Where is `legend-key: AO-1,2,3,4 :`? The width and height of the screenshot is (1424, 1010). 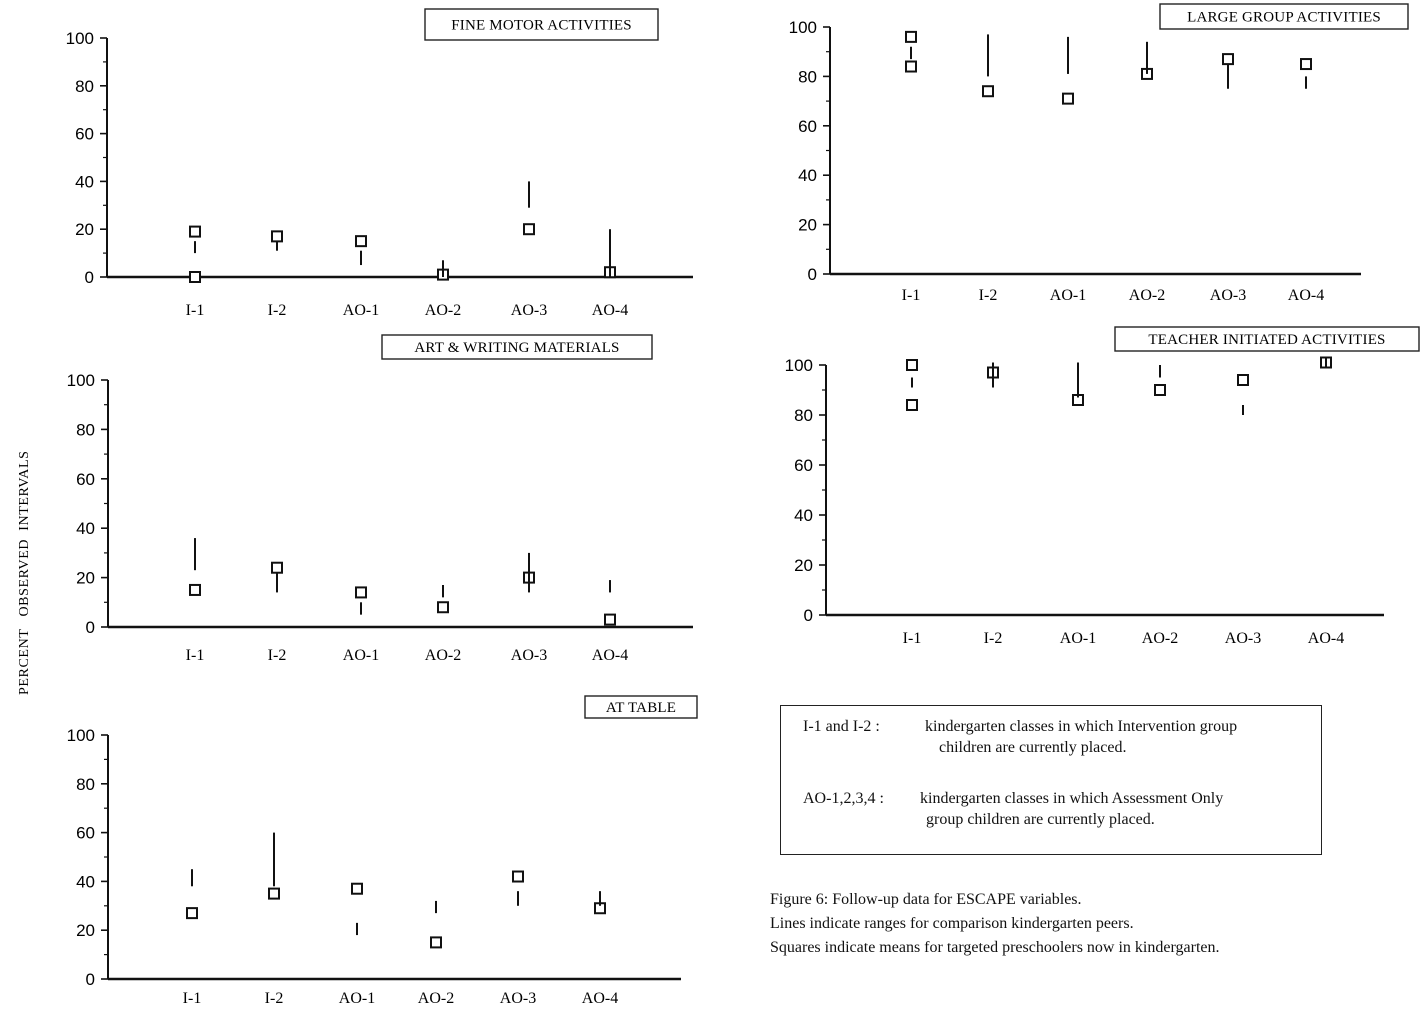 legend-key: AO-1,2,3,4 : is located at coordinates (843, 798).